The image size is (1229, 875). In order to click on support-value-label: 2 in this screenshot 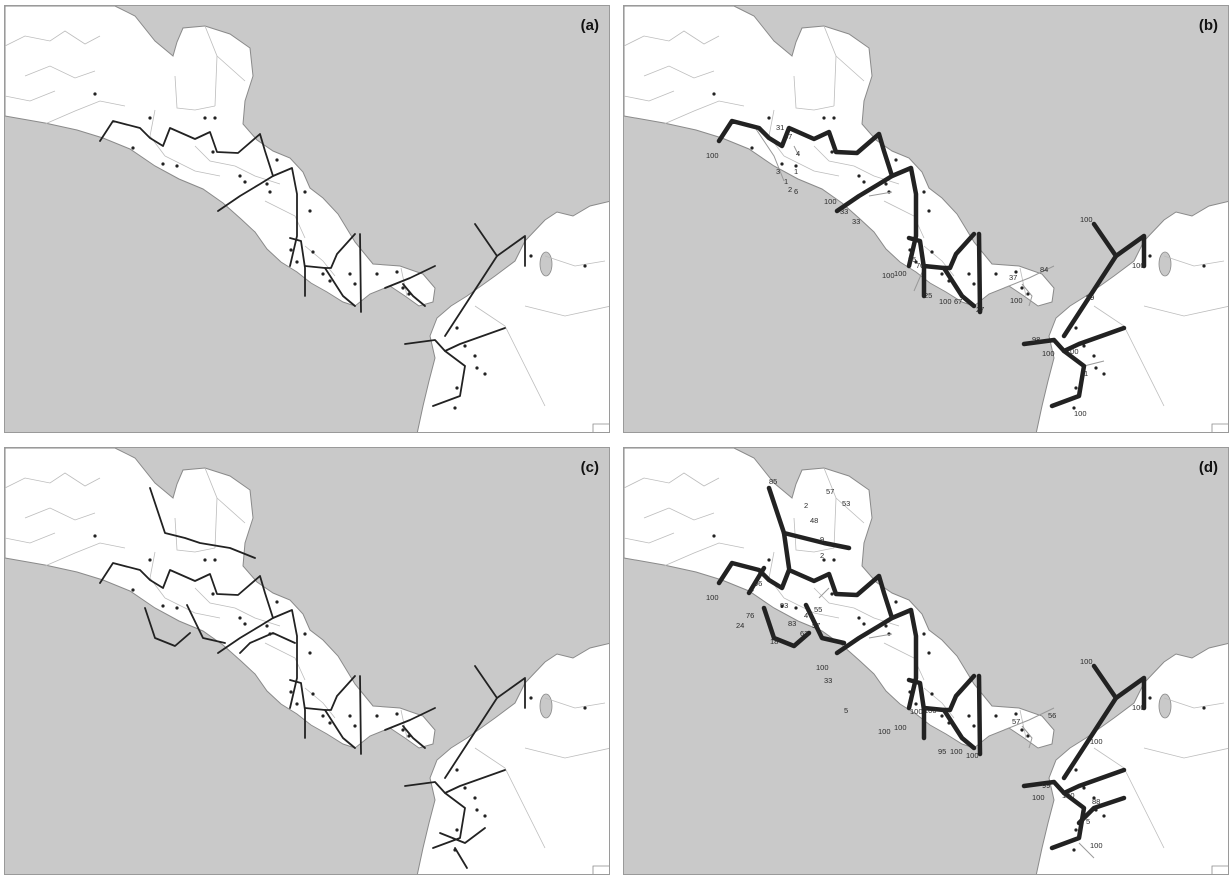, I will do `click(790, 189)`.